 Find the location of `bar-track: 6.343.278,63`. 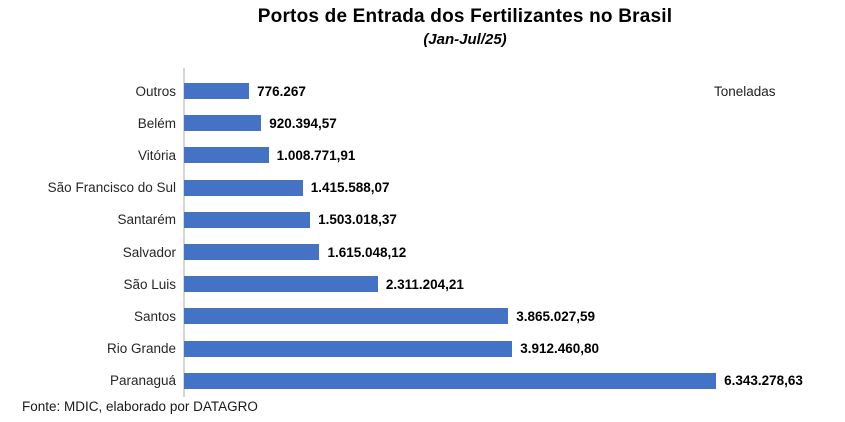

bar-track: 6.343.278,63 is located at coordinates (514, 381).